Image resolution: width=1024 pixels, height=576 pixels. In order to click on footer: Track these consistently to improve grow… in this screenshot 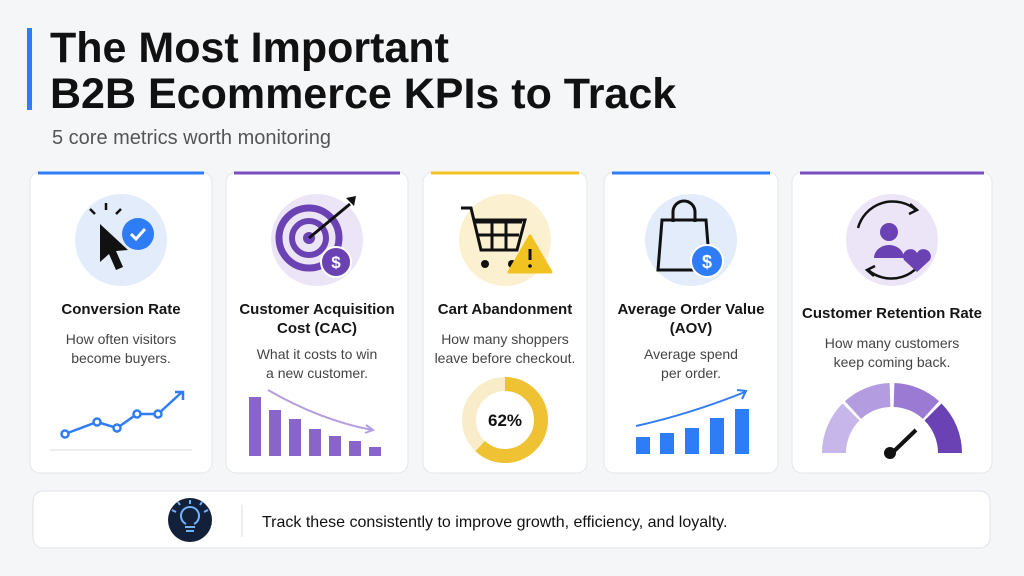, I will do `click(511, 519)`.